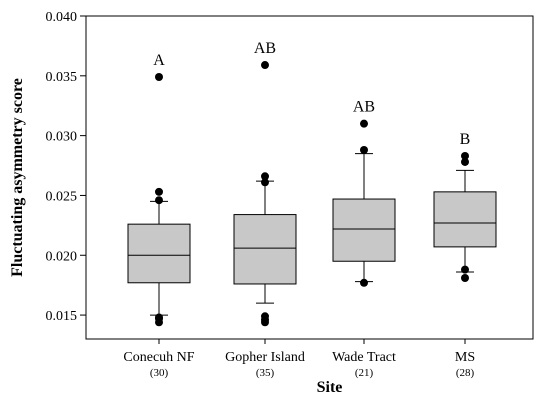 The image size is (540, 399). I want to click on y-tick-label: 0.020, so click(62, 256).